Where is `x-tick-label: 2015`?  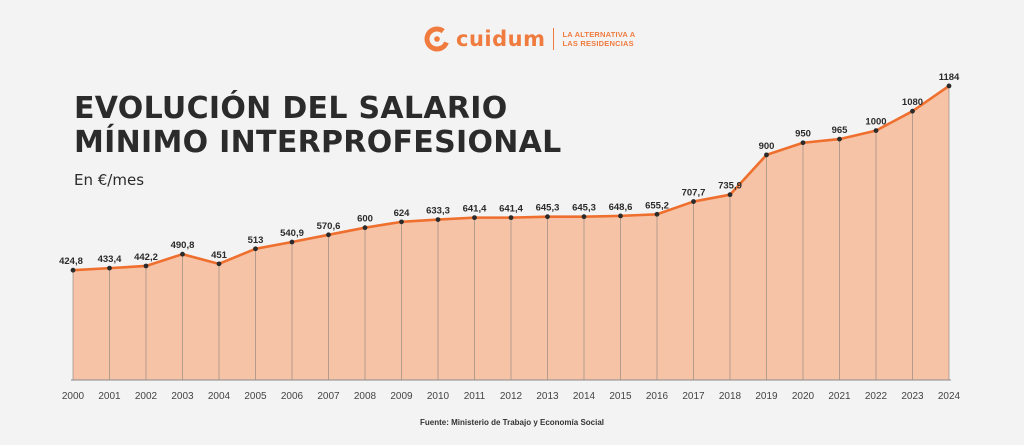 x-tick-label: 2015 is located at coordinates (620, 396).